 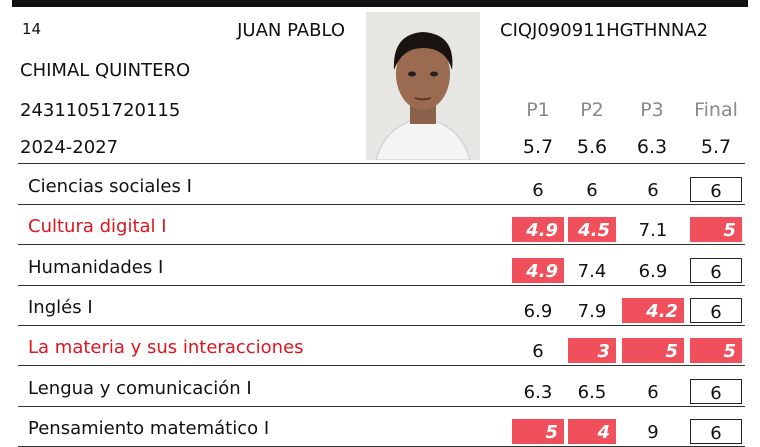 What do you see at coordinates (538, 392) in the screenshot?
I see `grade: 6.3` at bounding box center [538, 392].